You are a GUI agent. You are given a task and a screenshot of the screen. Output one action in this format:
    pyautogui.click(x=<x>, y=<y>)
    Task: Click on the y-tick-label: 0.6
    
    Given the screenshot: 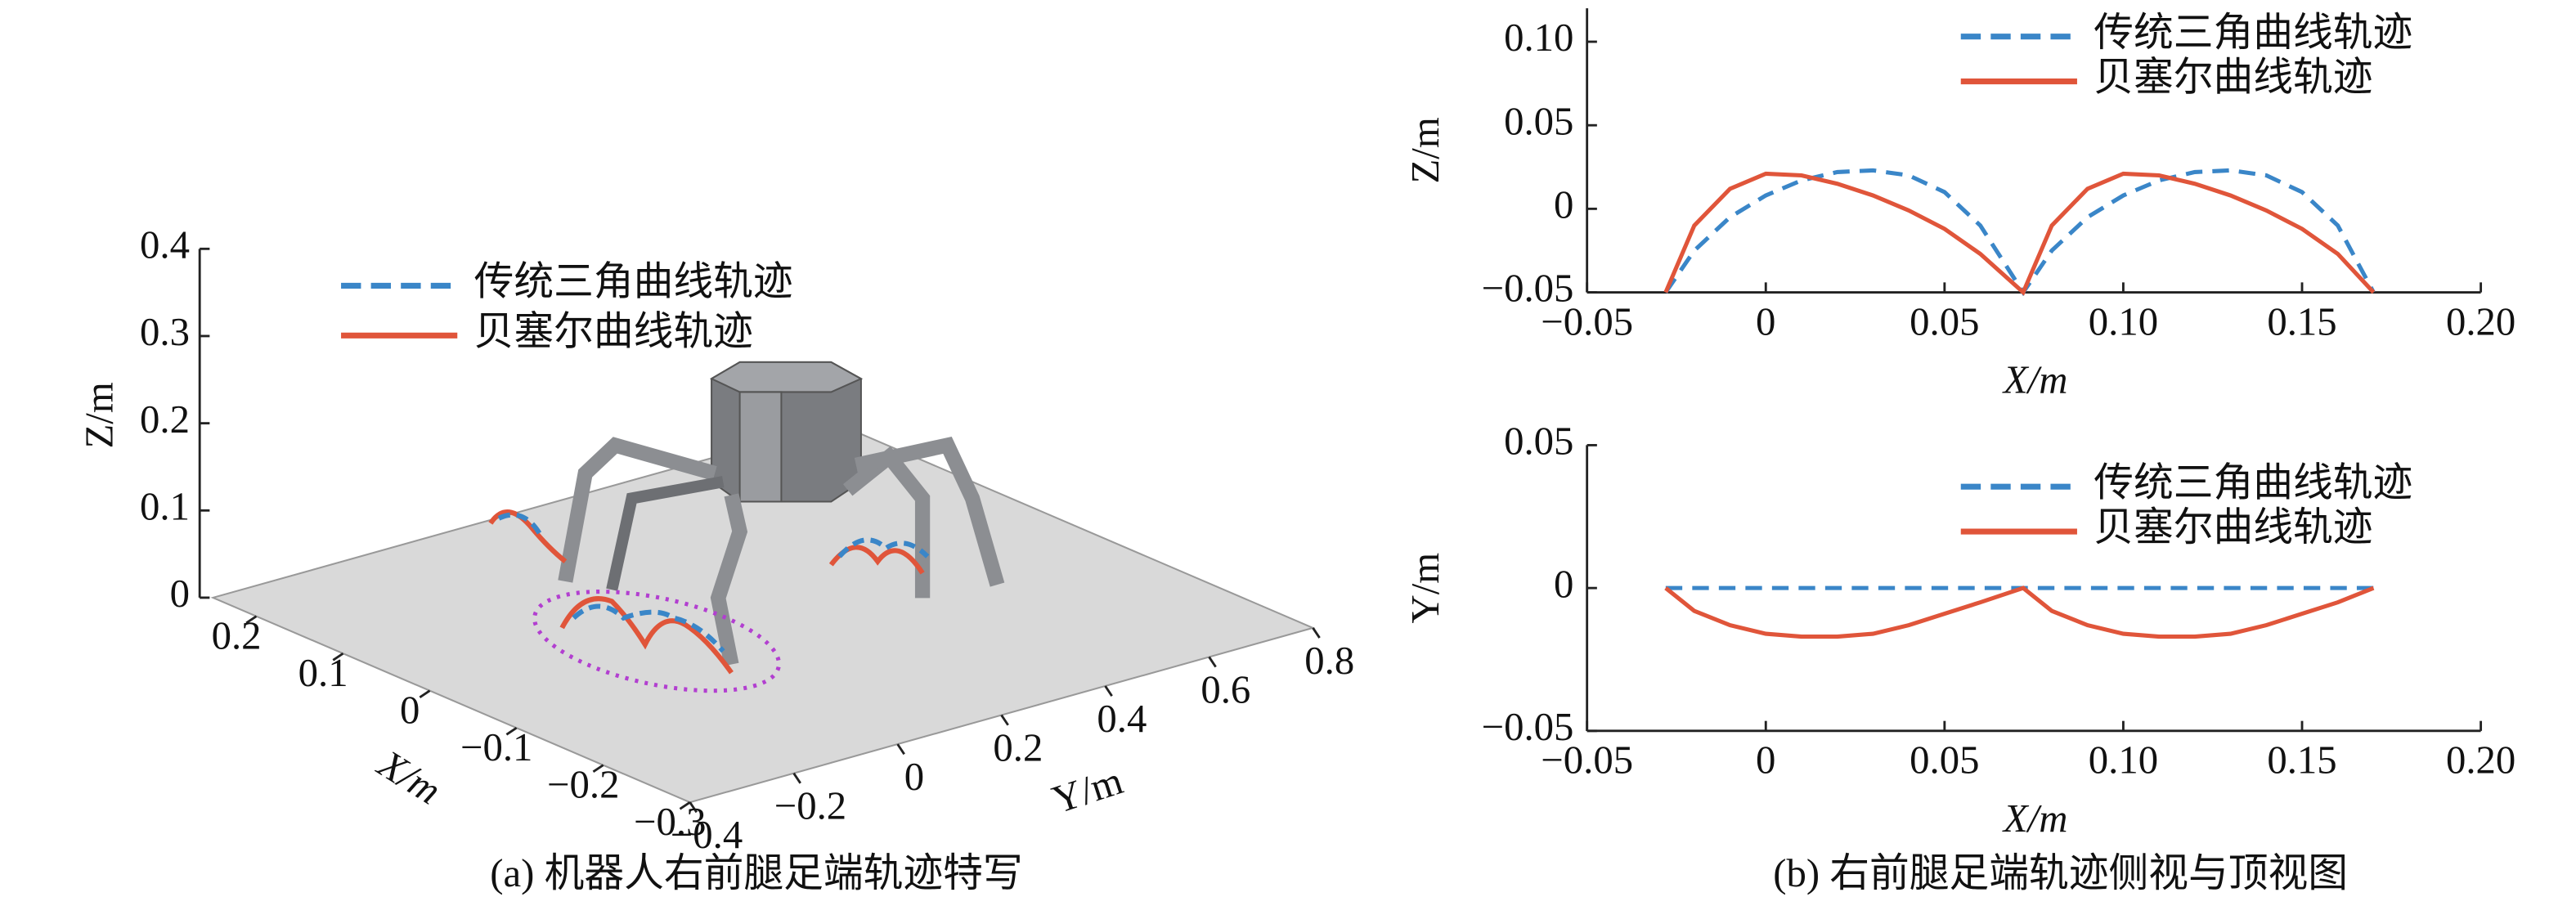 What is the action you would take?
    pyautogui.click(x=1225, y=689)
    